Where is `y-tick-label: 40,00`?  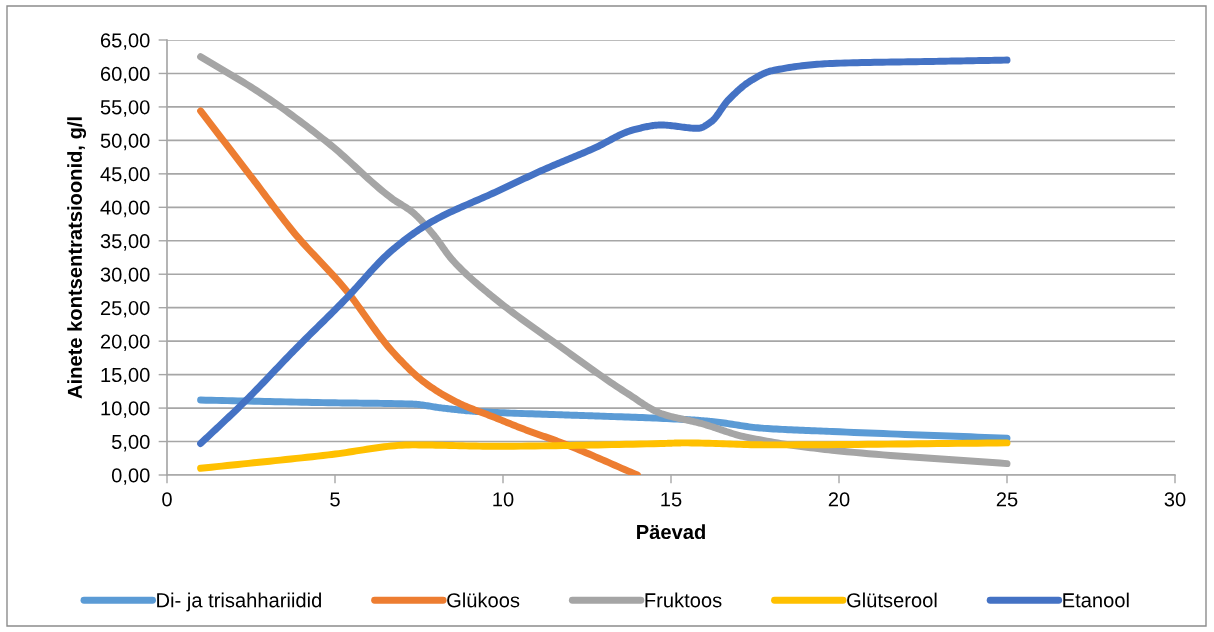 y-tick-label: 40,00 is located at coordinates (125, 209).